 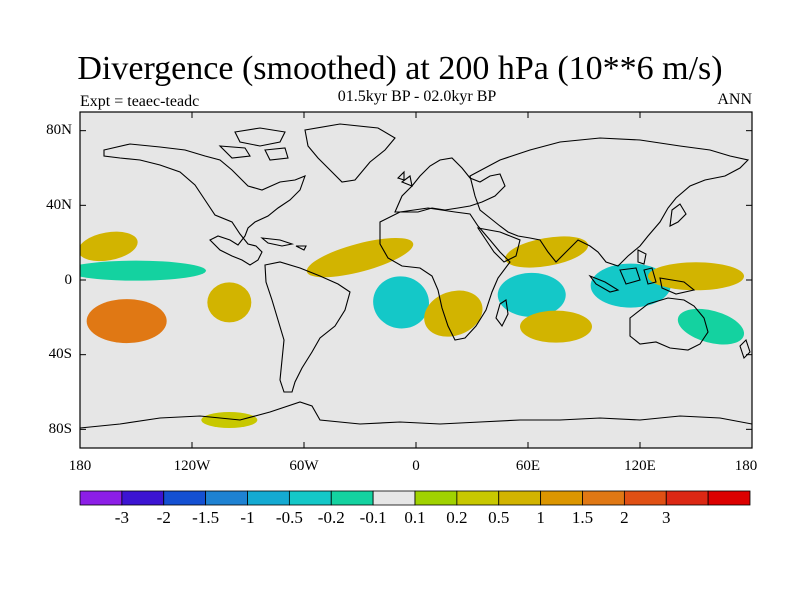 What do you see at coordinates (60, 429) in the screenshot?
I see `lat-label-80s: 80S` at bounding box center [60, 429].